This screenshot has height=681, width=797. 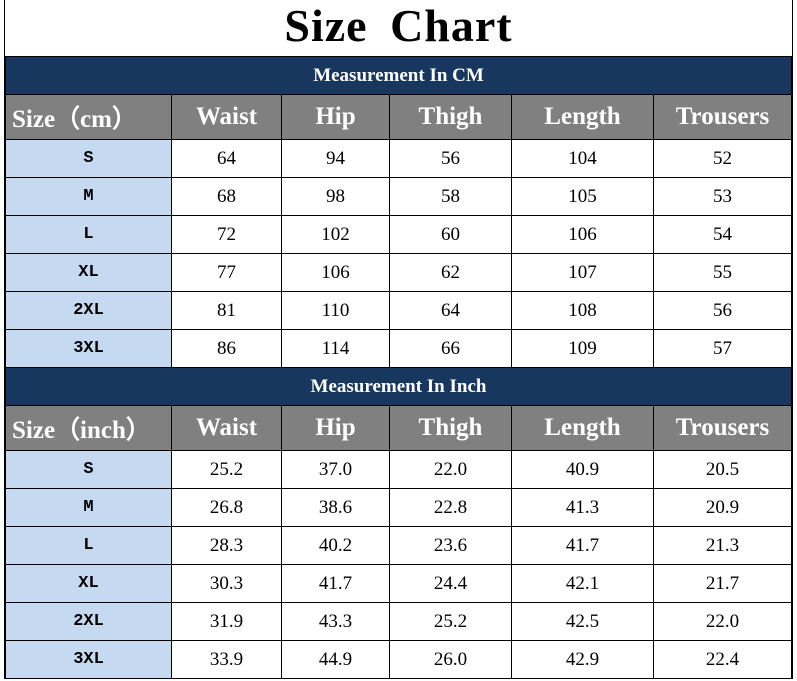 I want to click on value-cell: 102, so click(x=335, y=234).